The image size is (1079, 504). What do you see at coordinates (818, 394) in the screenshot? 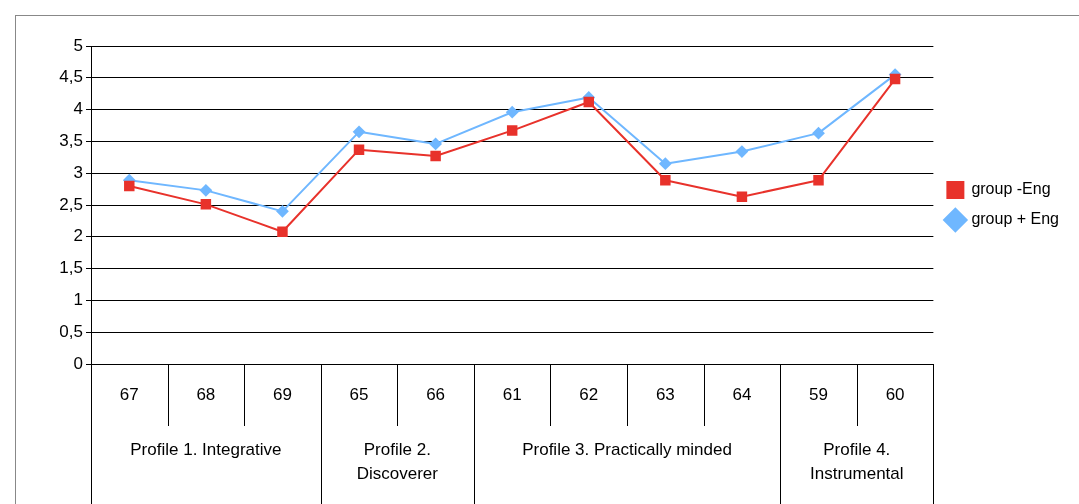
I see `x-tick-label: 59` at bounding box center [818, 394].